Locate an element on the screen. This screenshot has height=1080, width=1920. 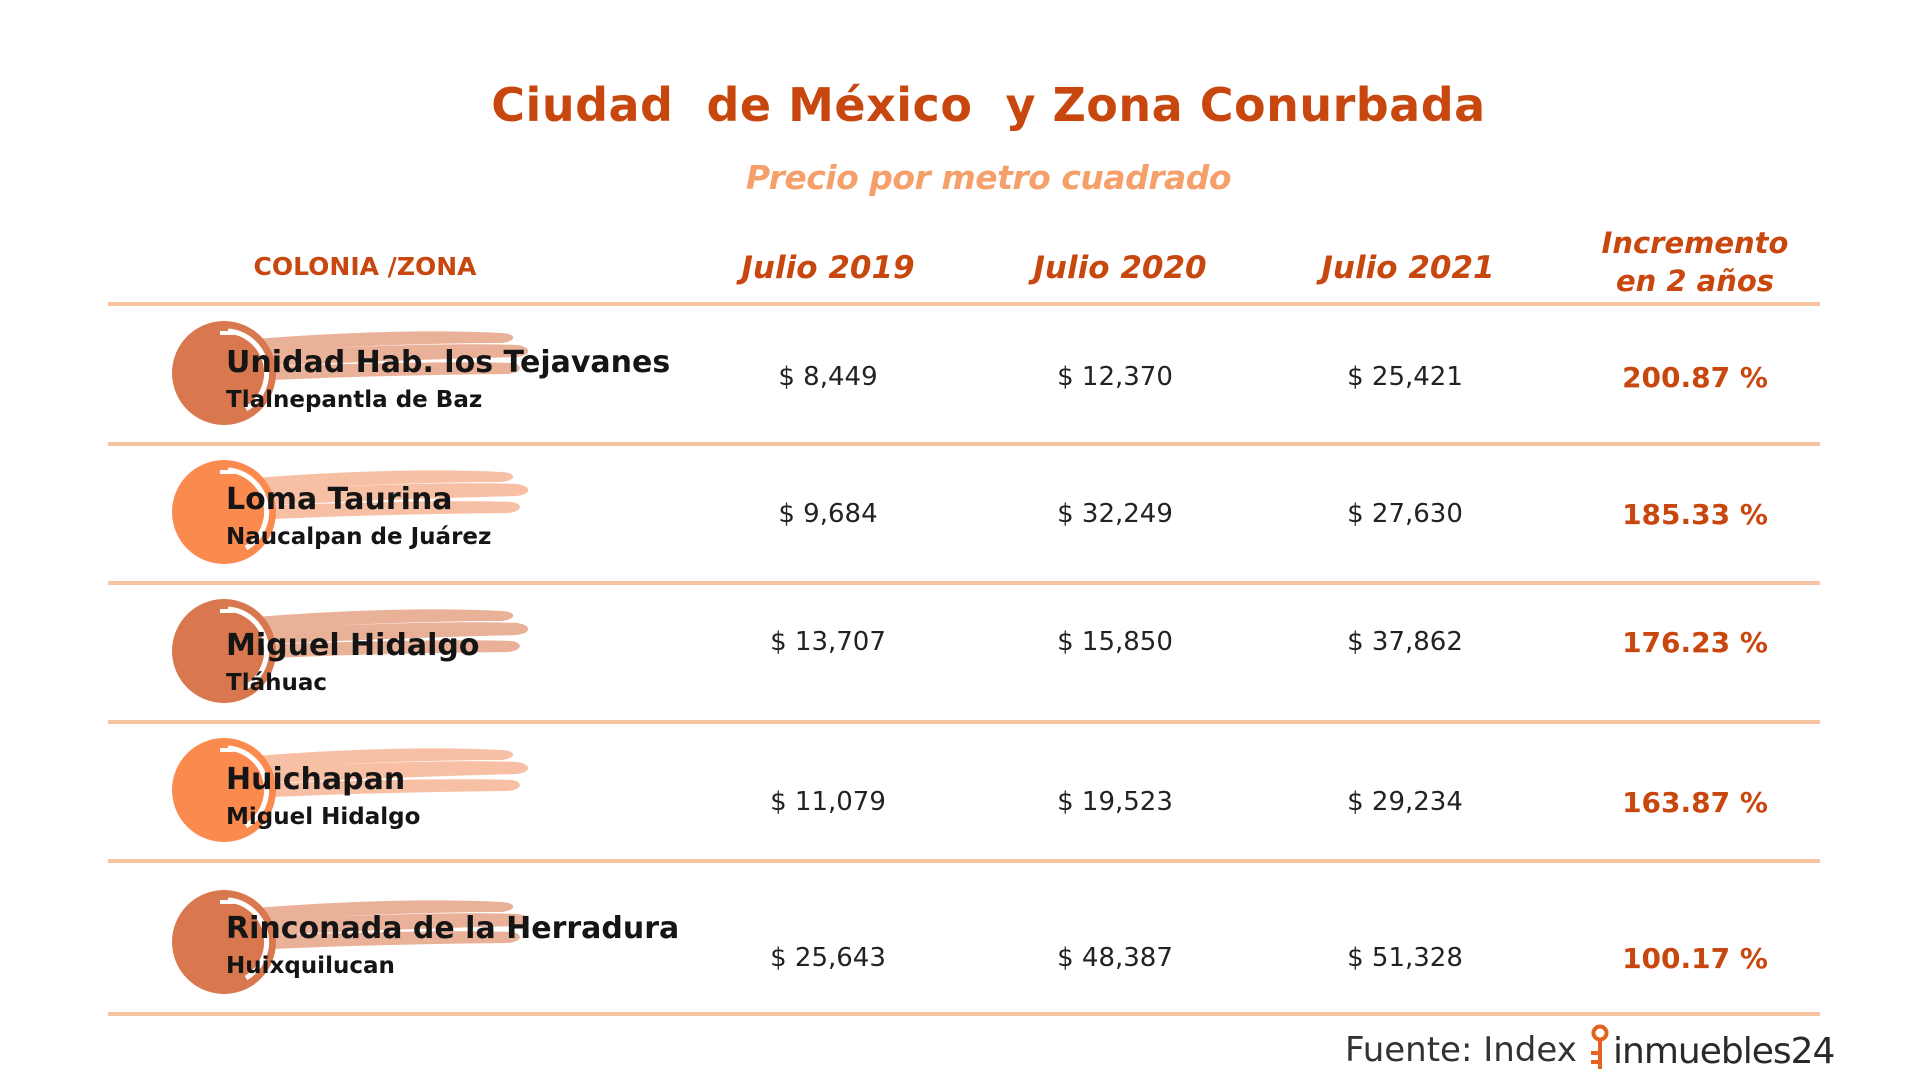
zone-name: Loma Taurina is located at coordinates (339, 499).